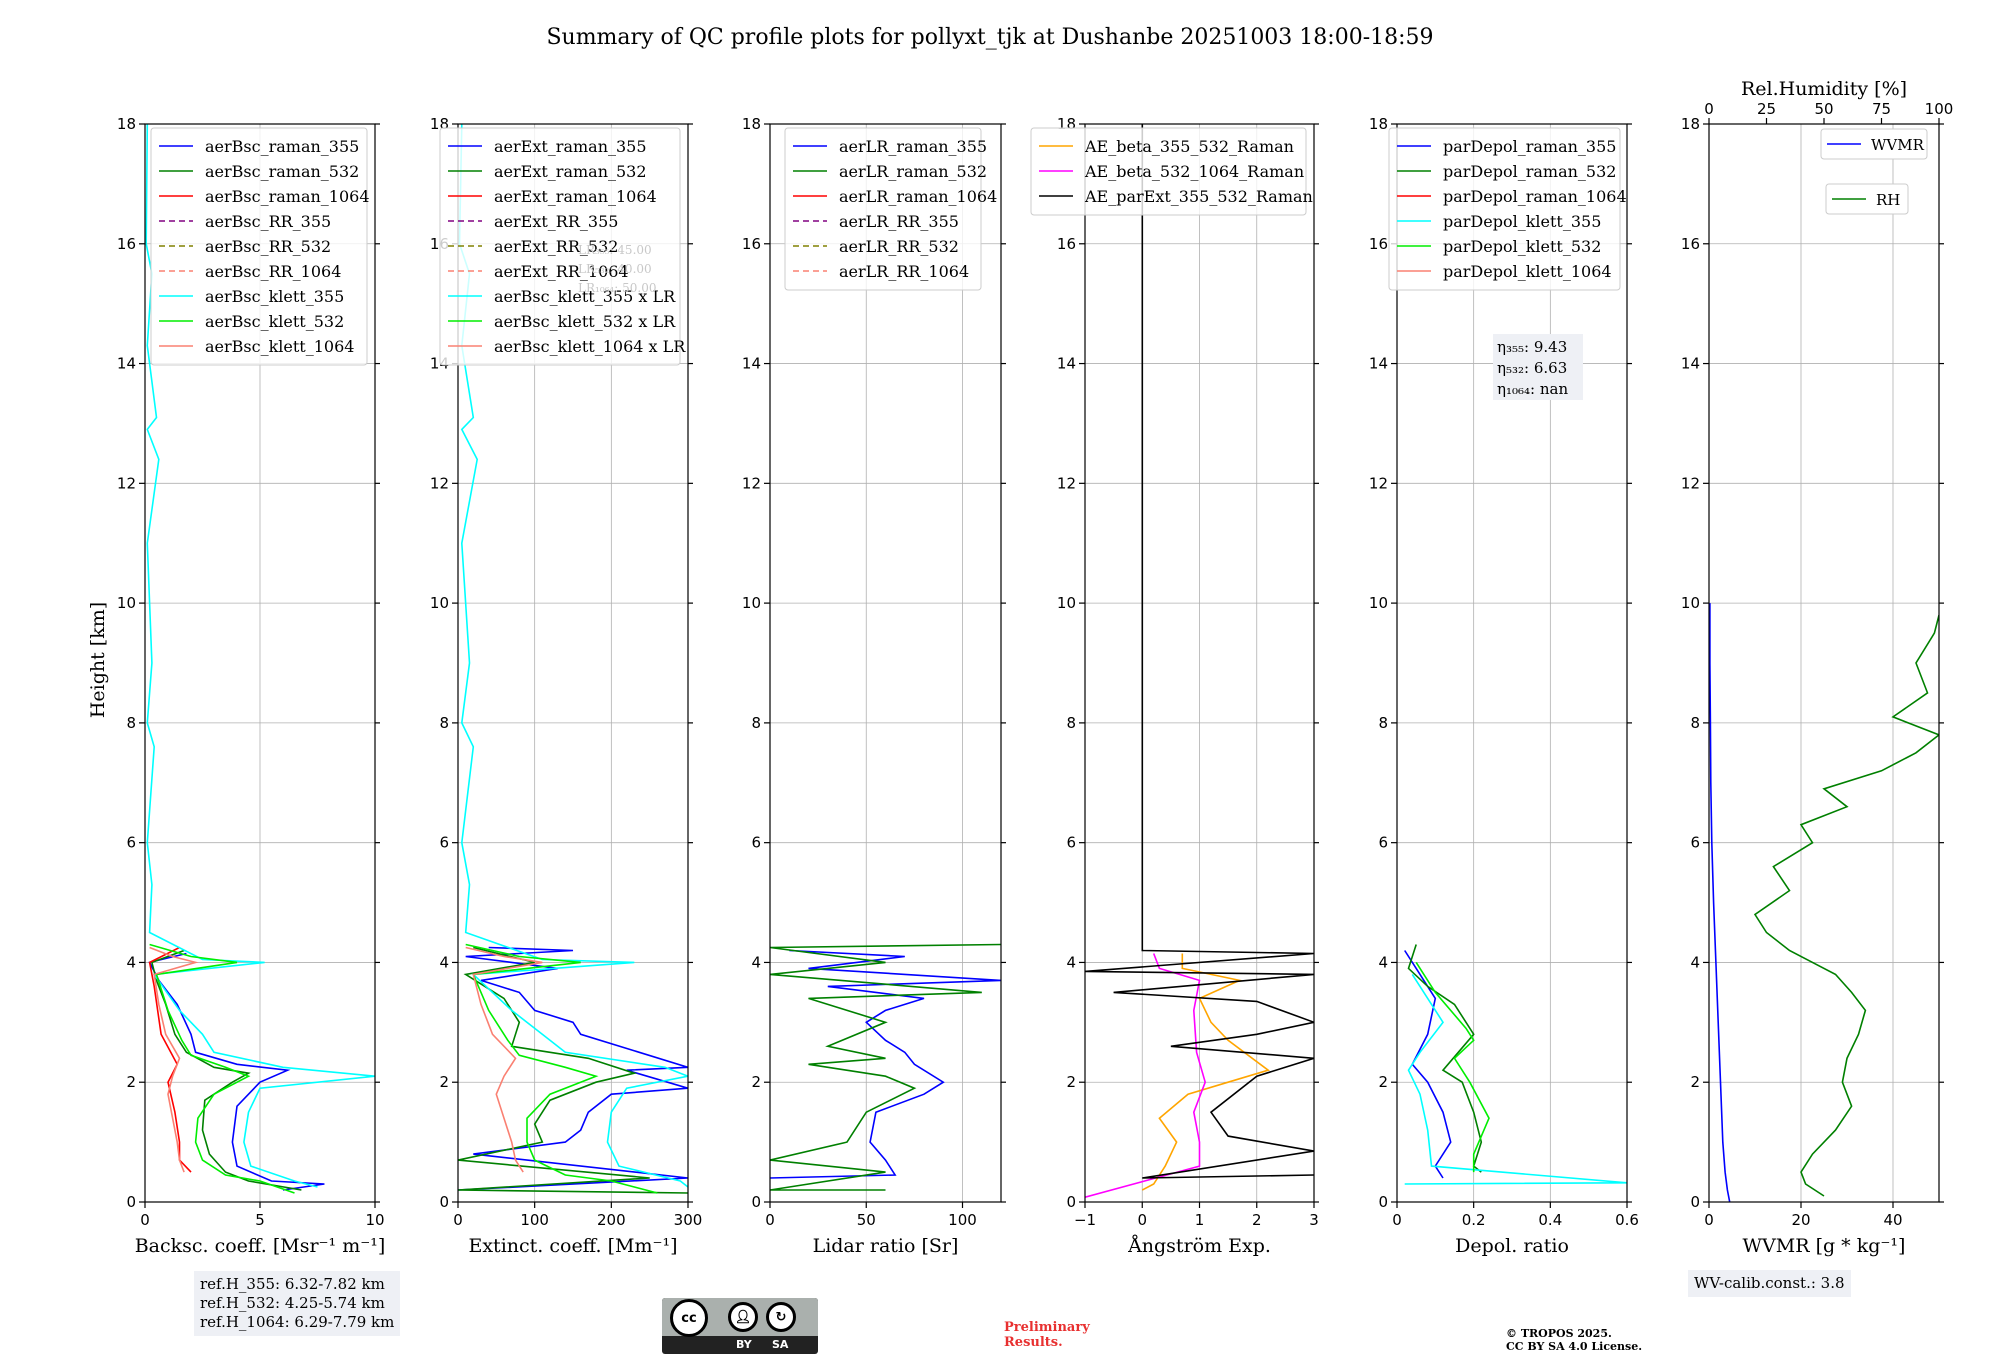  Describe the element at coordinates (1867, 199) in the screenshot. I see `legend-rh: RH` at that location.